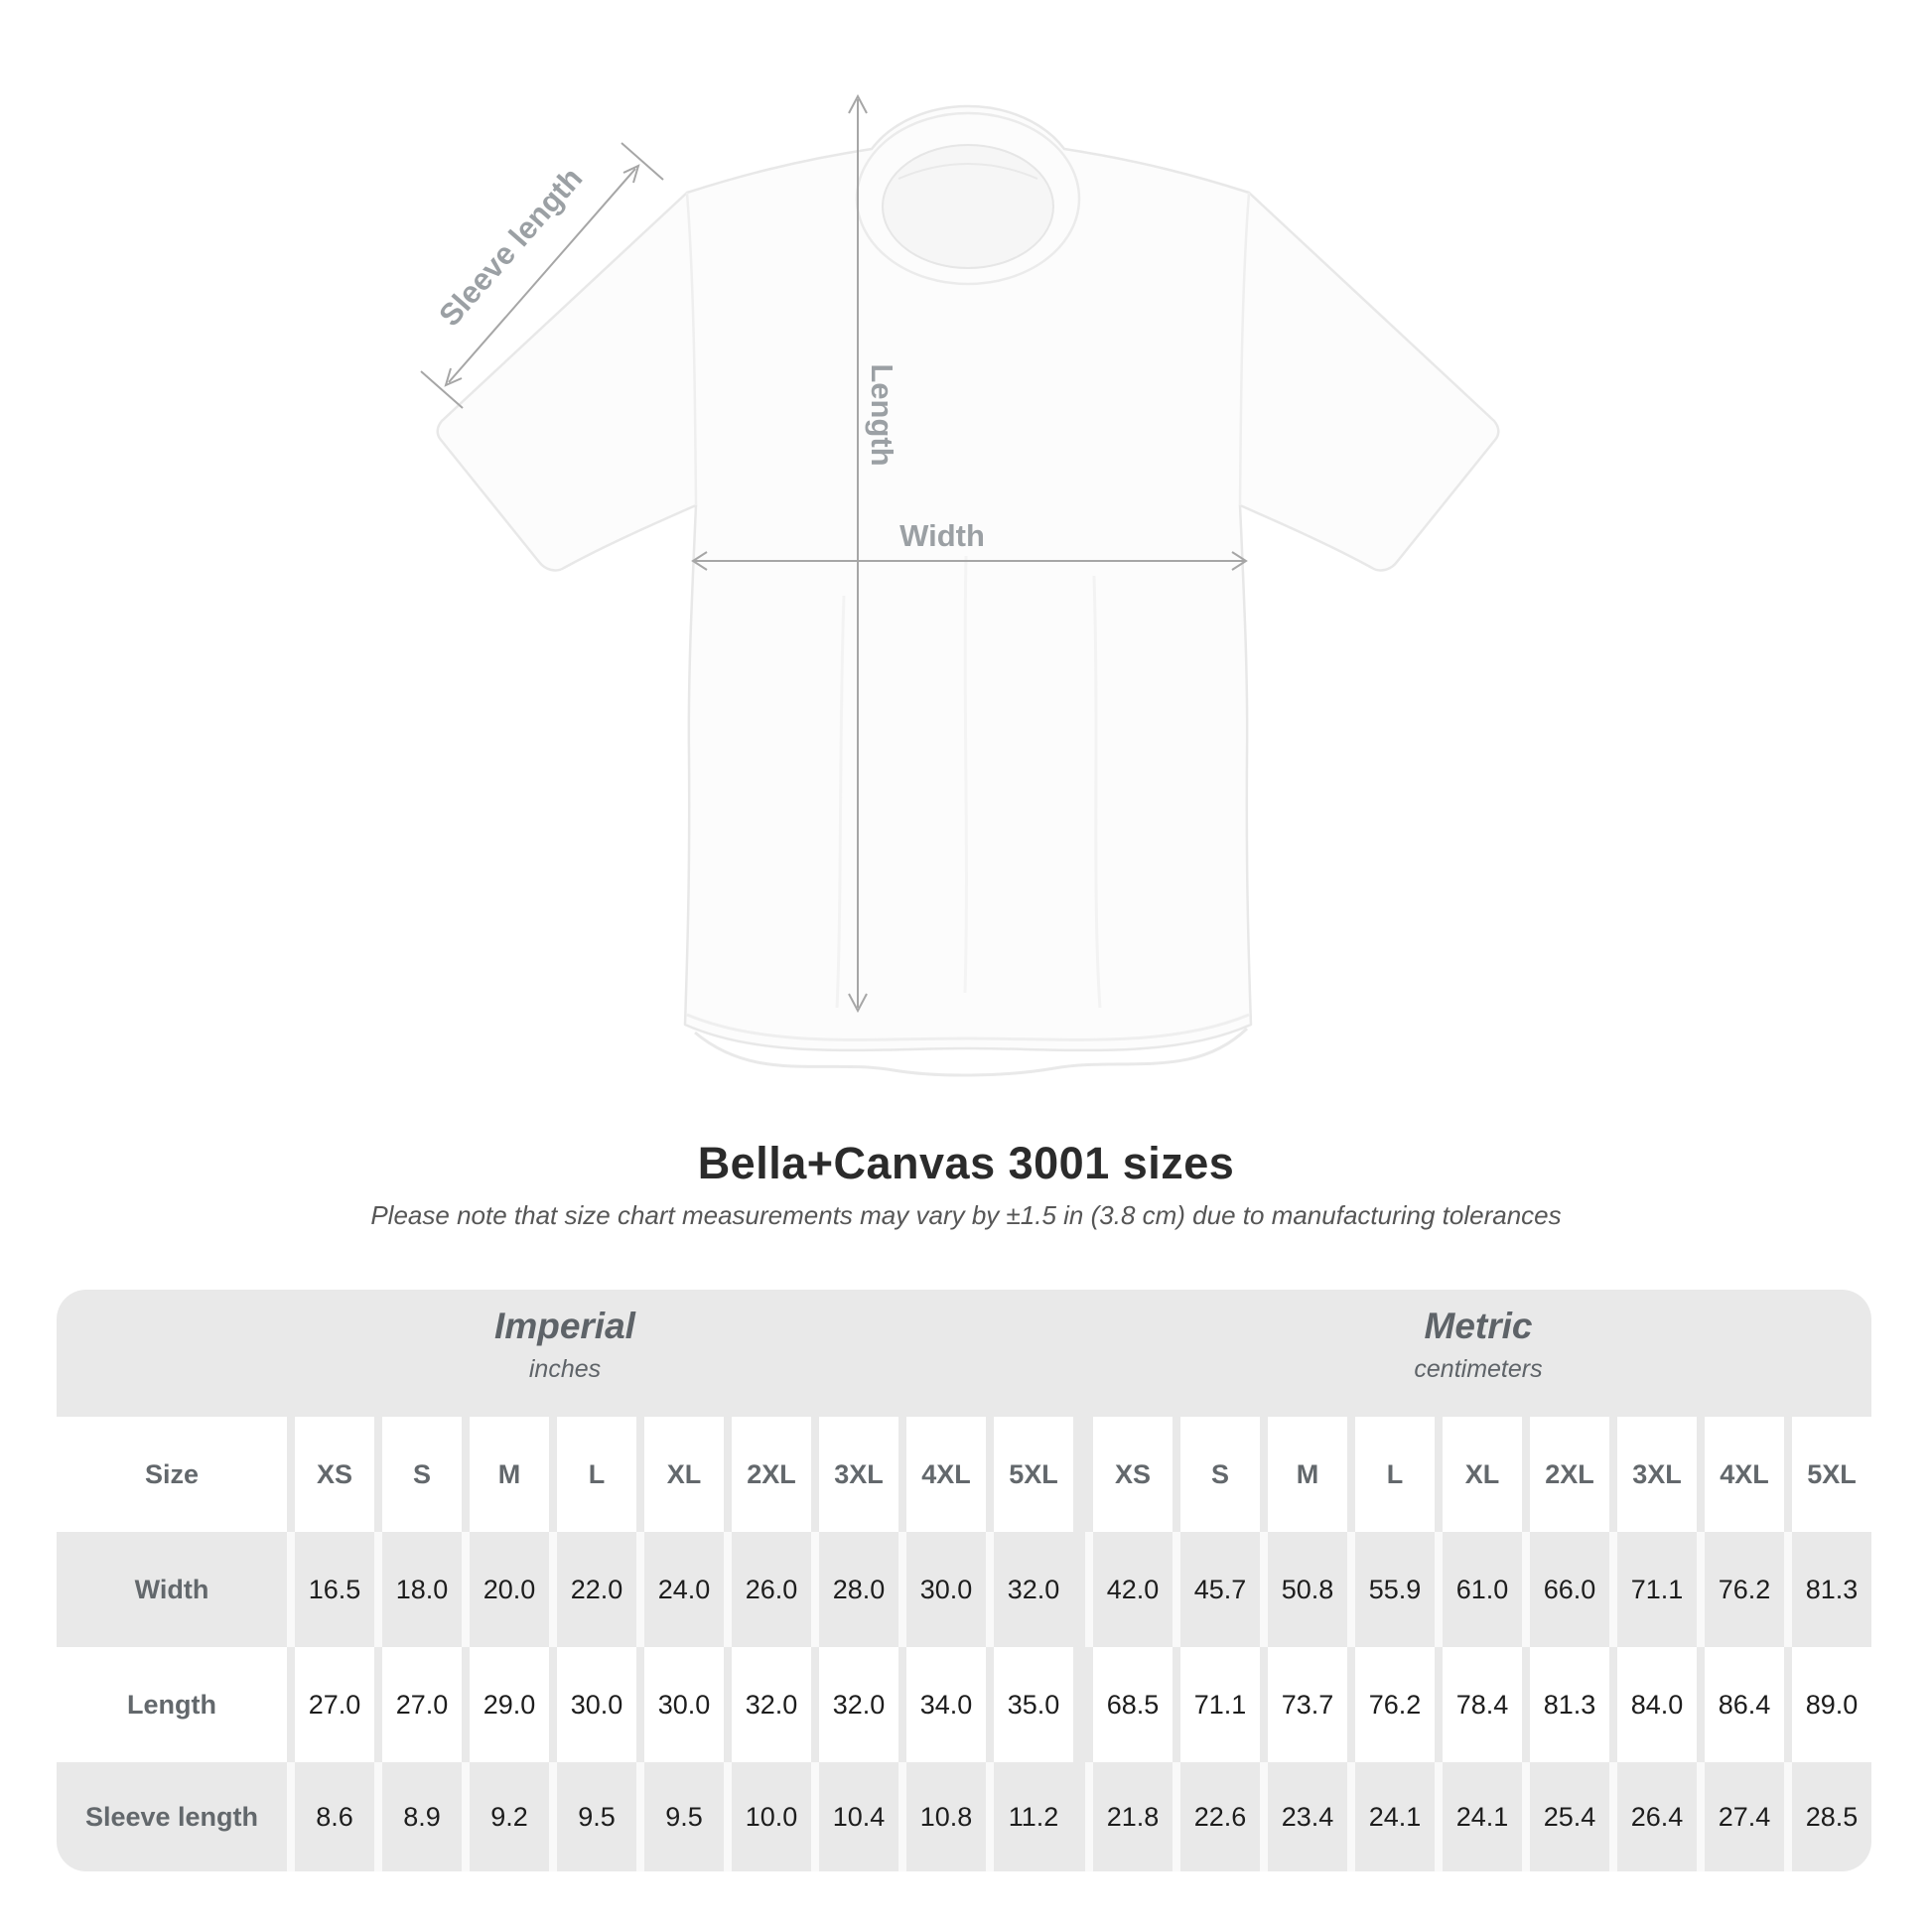 The width and height of the screenshot is (1932, 1932). I want to click on imperial-unit-label: inches, so click(565, 1369).